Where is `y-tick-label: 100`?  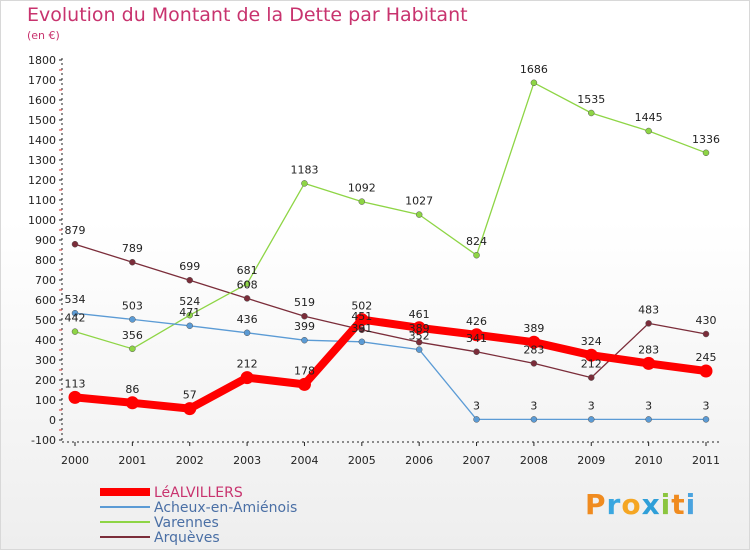
y-tick-label: 100 is located at coordinates (45, 400).